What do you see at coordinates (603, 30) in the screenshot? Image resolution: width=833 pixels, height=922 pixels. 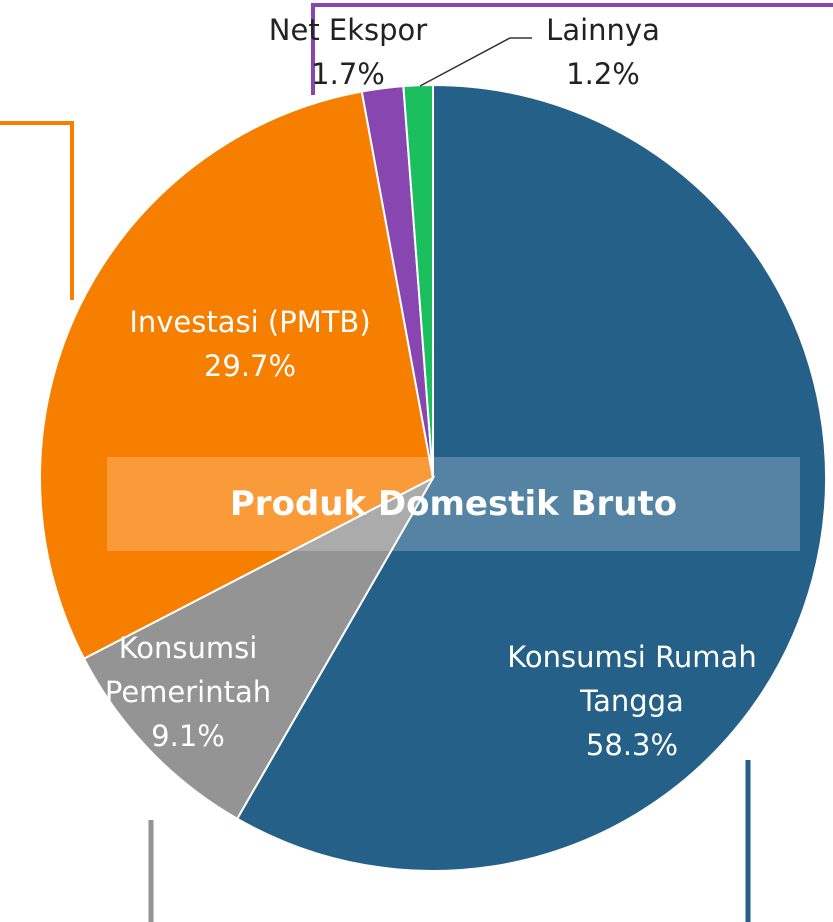 I see `category-label: Lainnya` at bounding box center [603, 30].